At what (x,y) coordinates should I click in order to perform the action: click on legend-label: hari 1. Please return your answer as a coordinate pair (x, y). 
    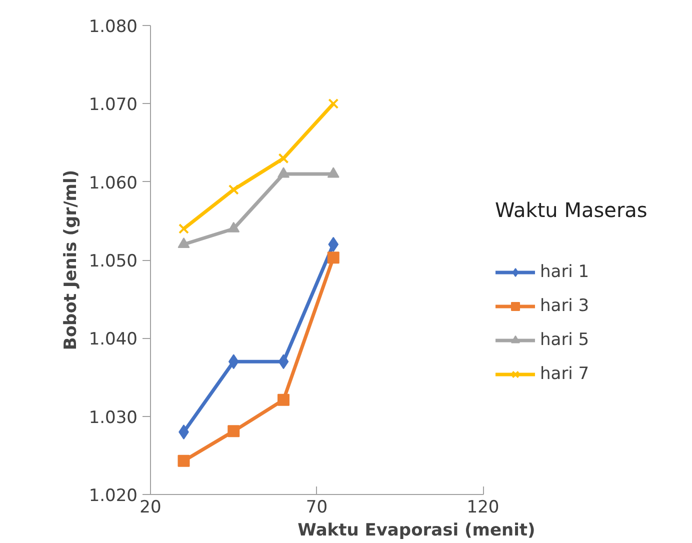
    Looking at the image, I should click on (565, 272).